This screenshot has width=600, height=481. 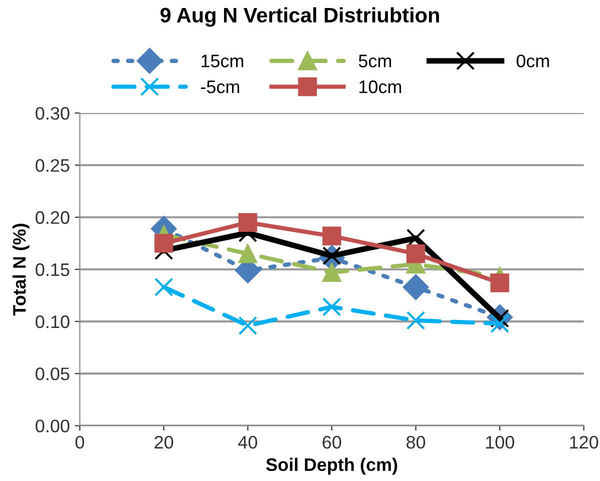 What do you see at coordinates (53, 113) in the screenshot?
I see `y-tick-label: 0.30` at bounding box center [53, 113].